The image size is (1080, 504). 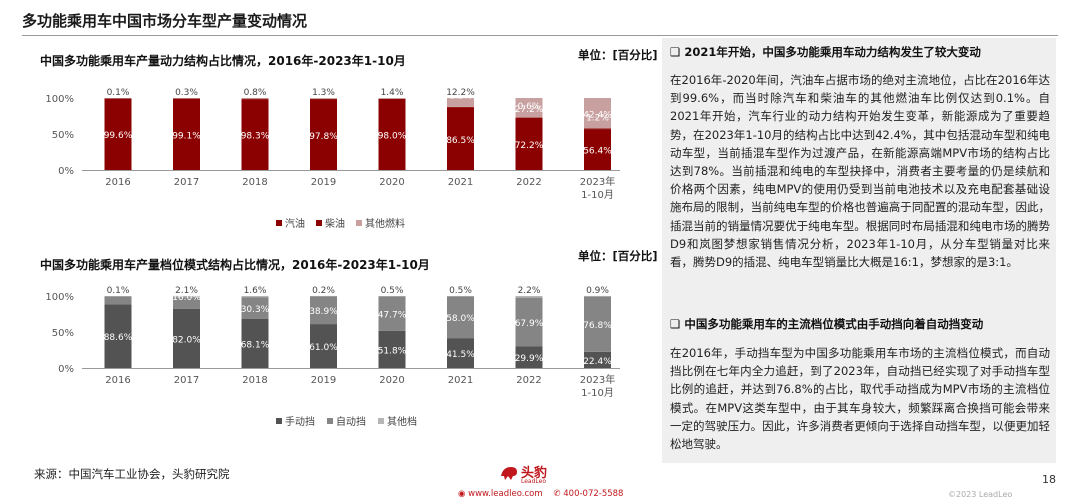 I want to click on data-label: 41.5%, so click(x=460, y=355).